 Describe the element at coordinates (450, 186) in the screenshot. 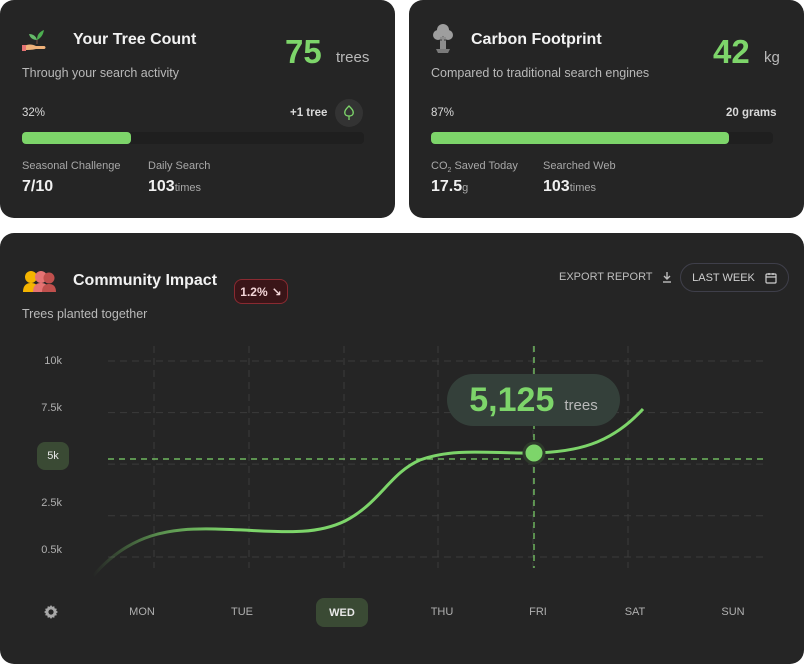

I see `co2-saved-value: 17.5g` at that location.